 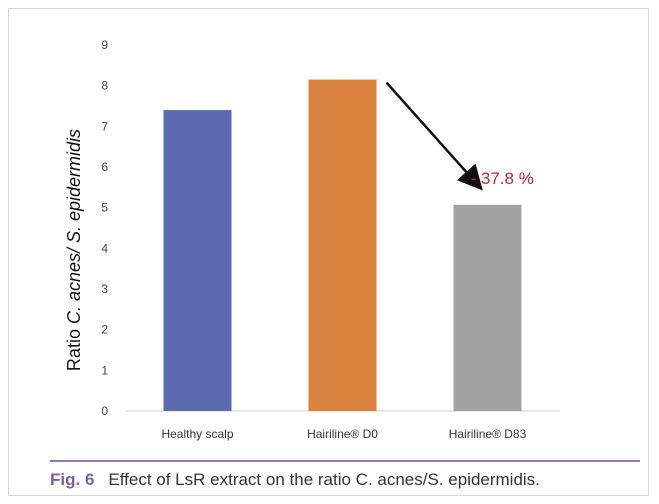 What do you see at coordinates (104, 208) in the screenshot?
I see `y-tick-label: 5` at bounding box center [104, 208].